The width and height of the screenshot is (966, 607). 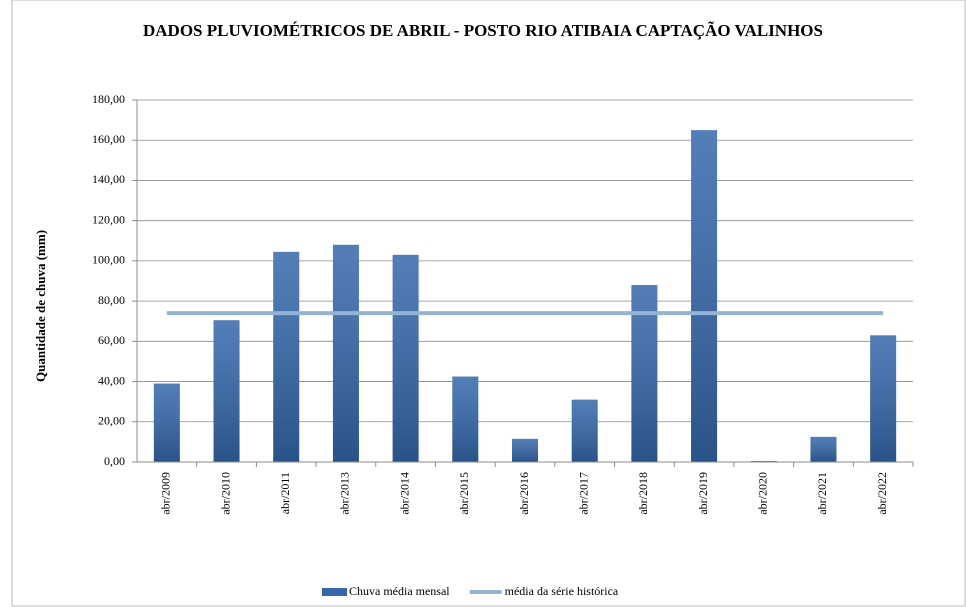 I want to click on x-tick-label: abr/2017, so click(x=583, y=493).